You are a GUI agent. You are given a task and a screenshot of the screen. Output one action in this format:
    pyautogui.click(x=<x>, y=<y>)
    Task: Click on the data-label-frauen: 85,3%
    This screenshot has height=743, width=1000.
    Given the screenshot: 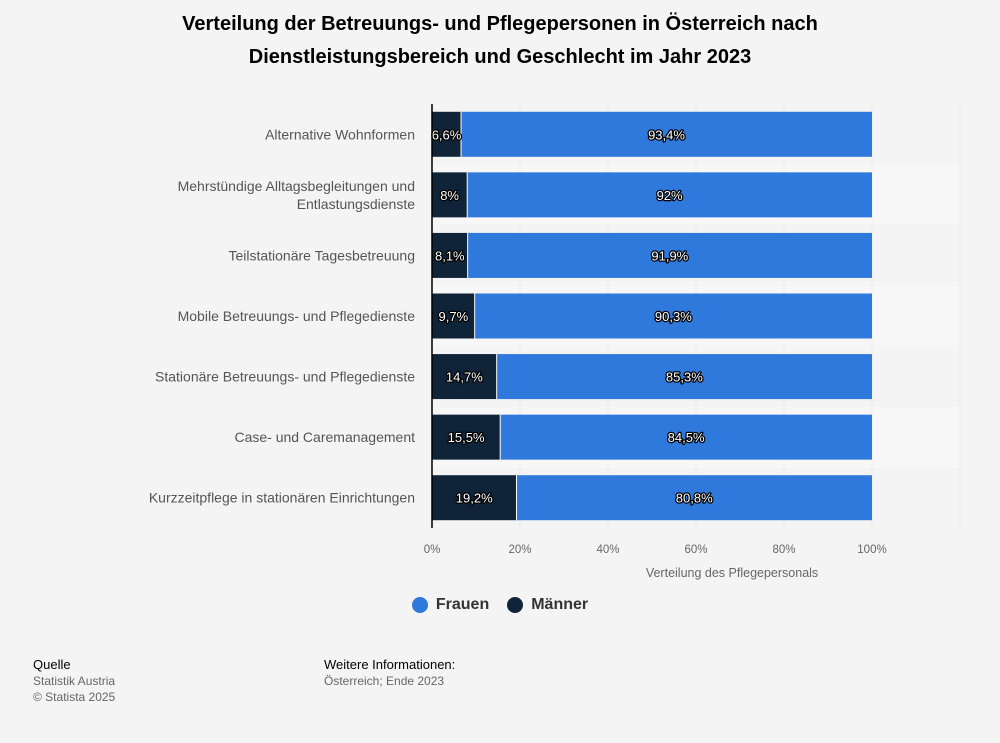 What is the action you would take?
    pyautogui.click(x=684, y=377)
    